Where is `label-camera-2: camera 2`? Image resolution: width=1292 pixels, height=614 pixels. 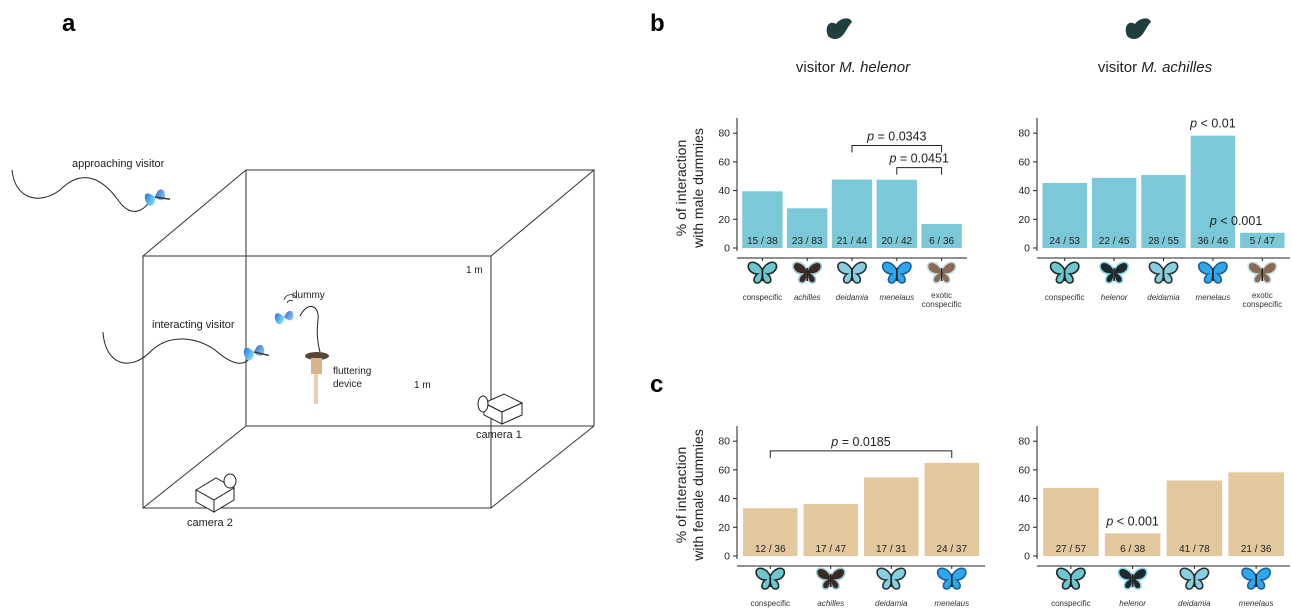
label-camera-2: camera 2 is located at coordinates (210, 523).